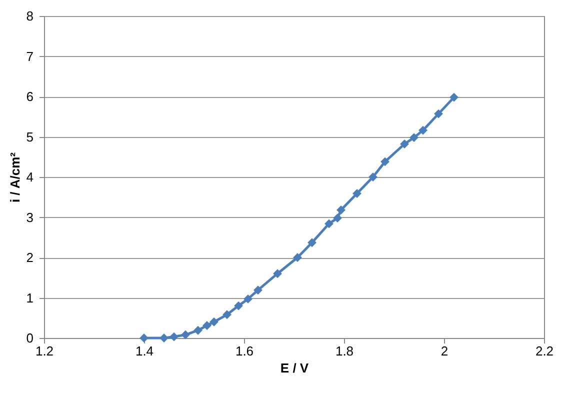  I want to click on x-tick-label: 1.4, so click(144, 351).